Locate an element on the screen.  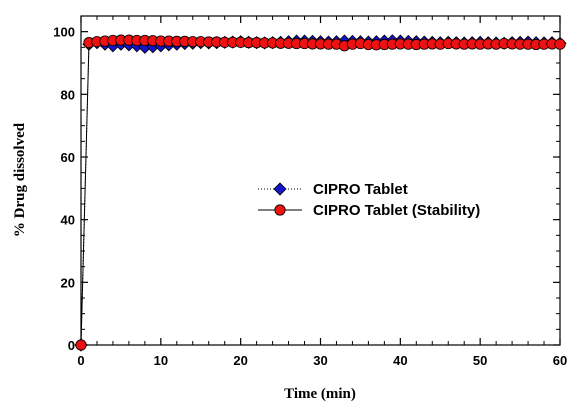
legend-item: CIPRO Tablet is located at coordinates (333, 189).